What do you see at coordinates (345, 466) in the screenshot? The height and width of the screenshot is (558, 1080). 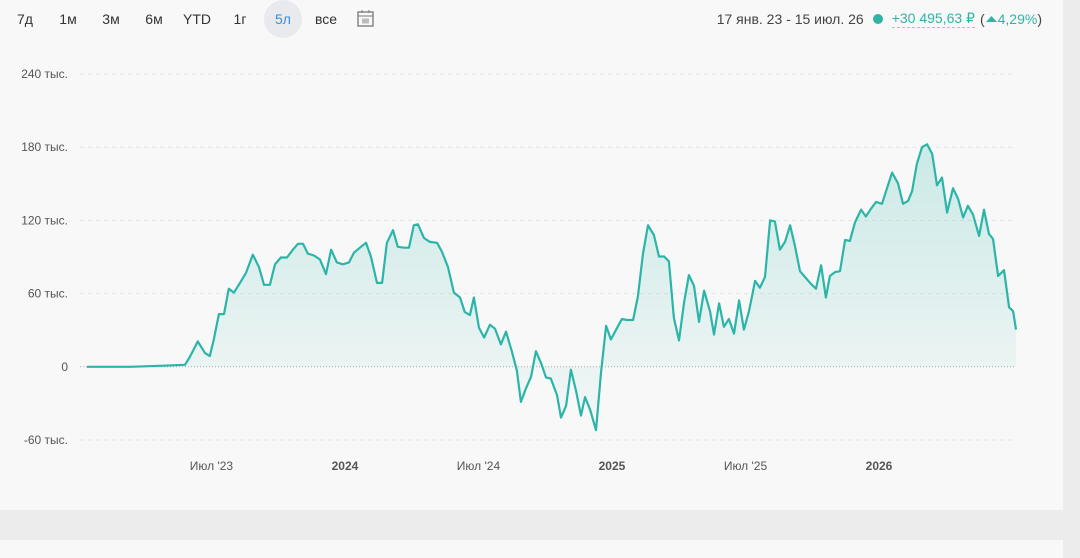 I see `x-tick-label: 2024` at bounding box center [345, 466].